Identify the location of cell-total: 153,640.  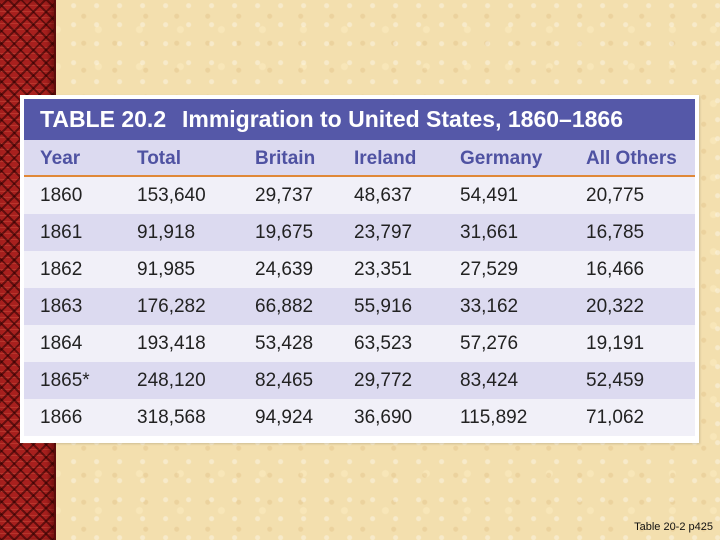
(171, 195).